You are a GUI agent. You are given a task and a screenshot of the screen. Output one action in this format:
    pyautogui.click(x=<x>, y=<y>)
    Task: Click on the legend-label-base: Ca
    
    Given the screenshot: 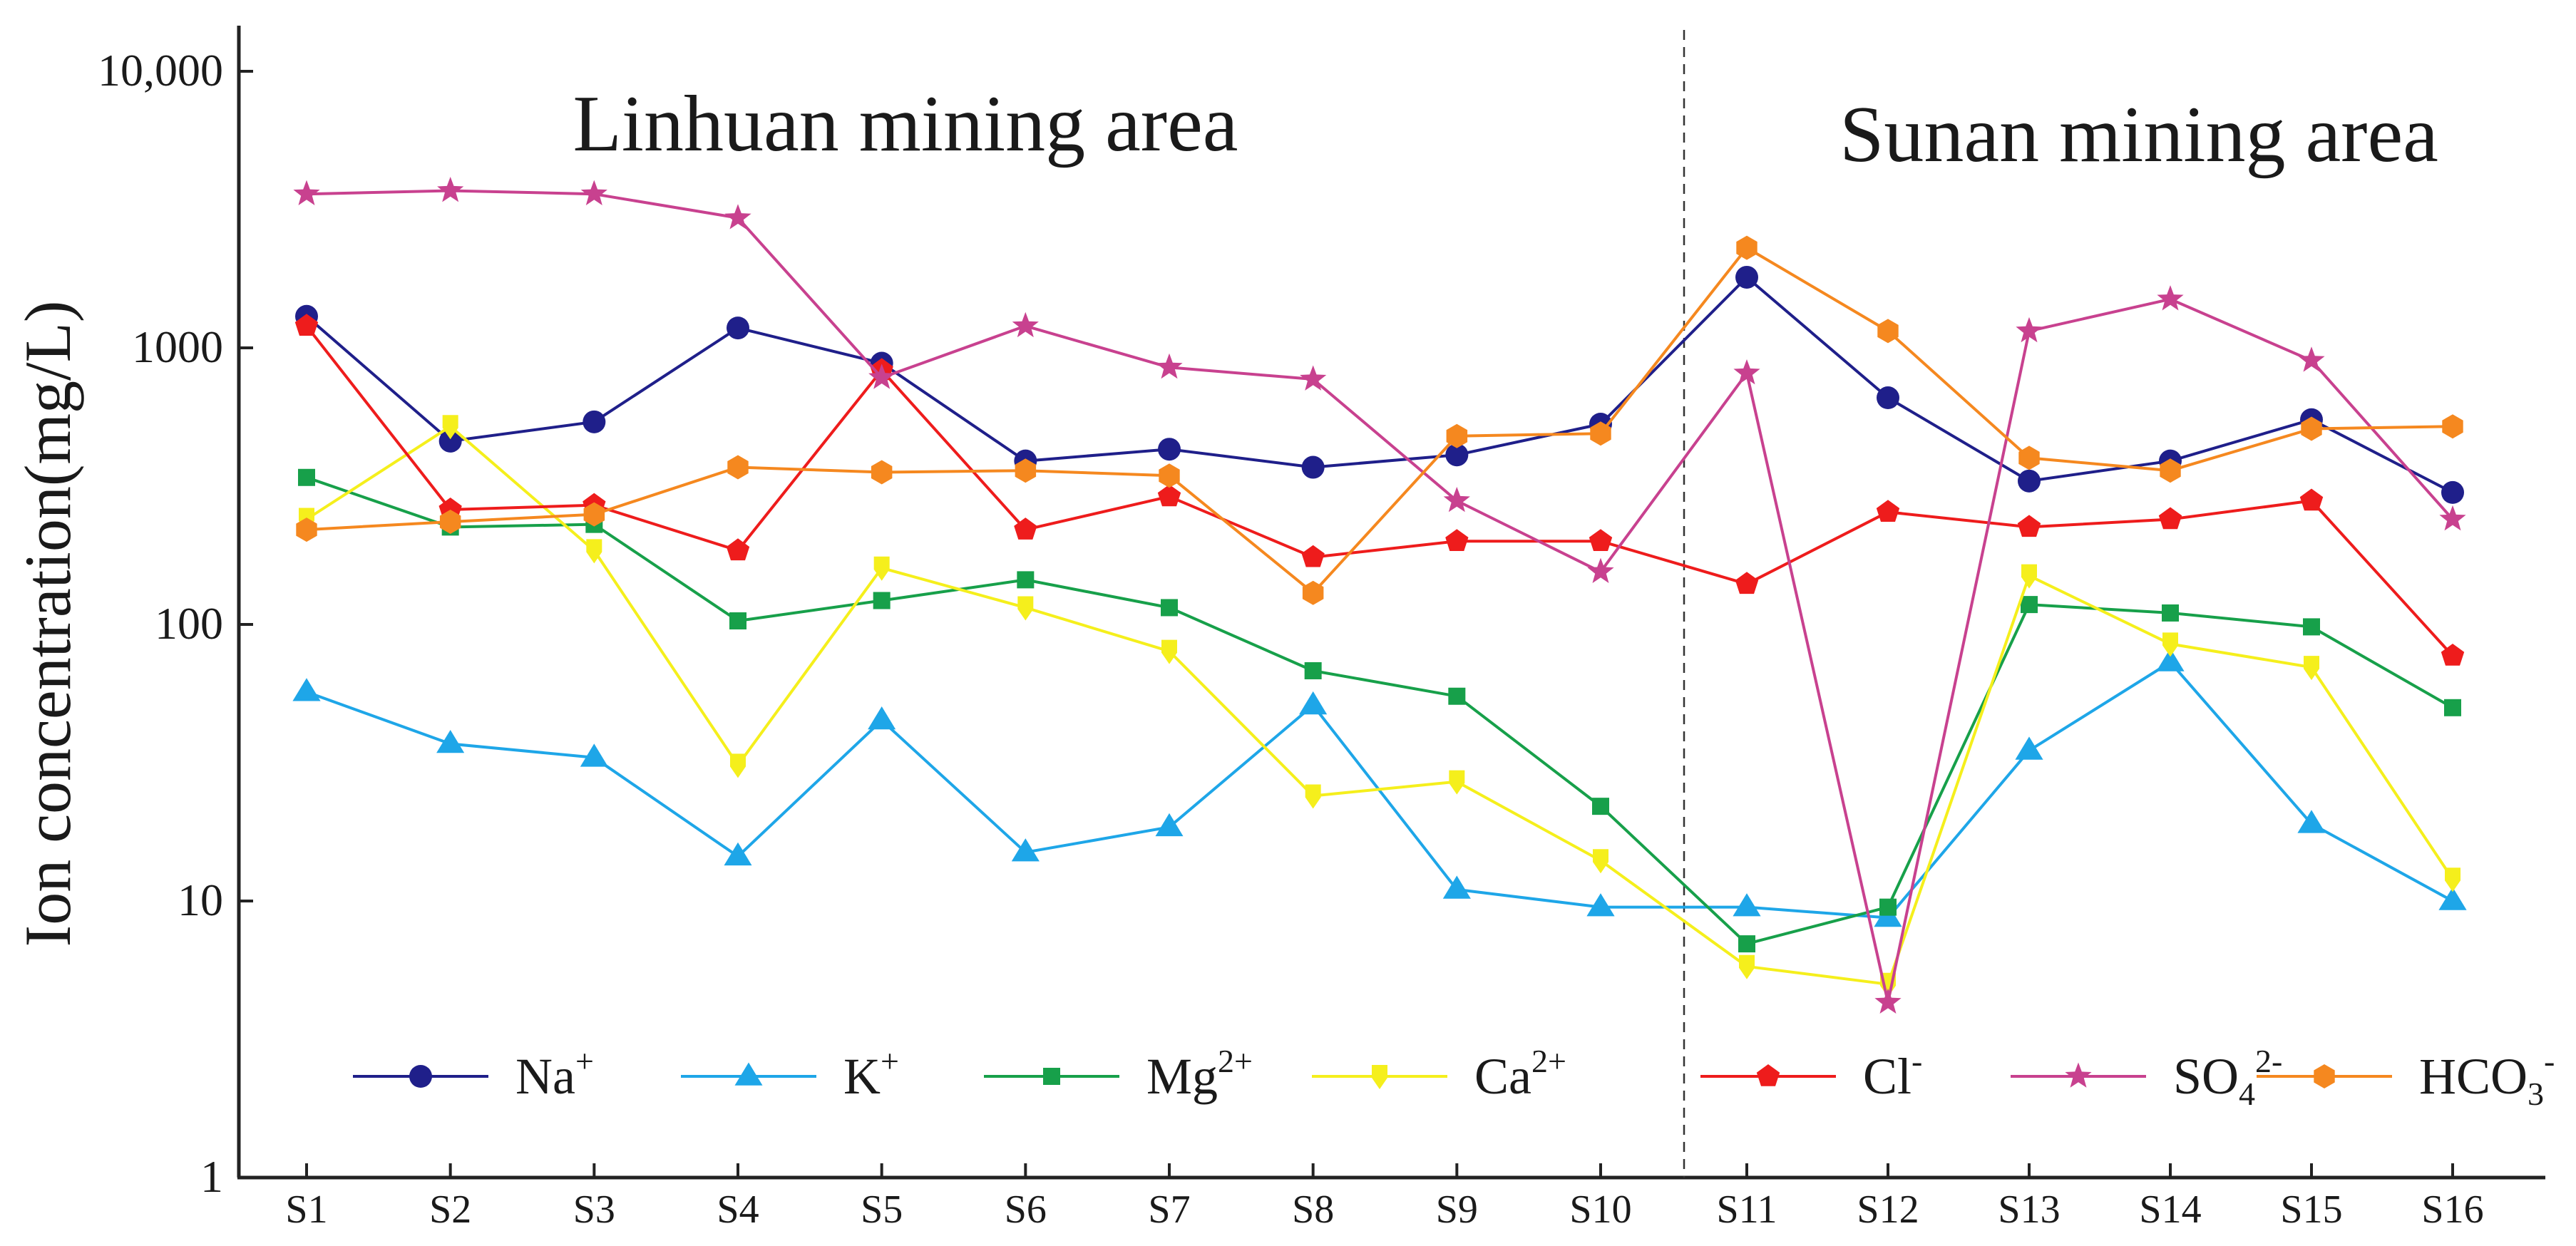 What is the action you would take?
    pyautogui.click(x=1502, y=1076)
    